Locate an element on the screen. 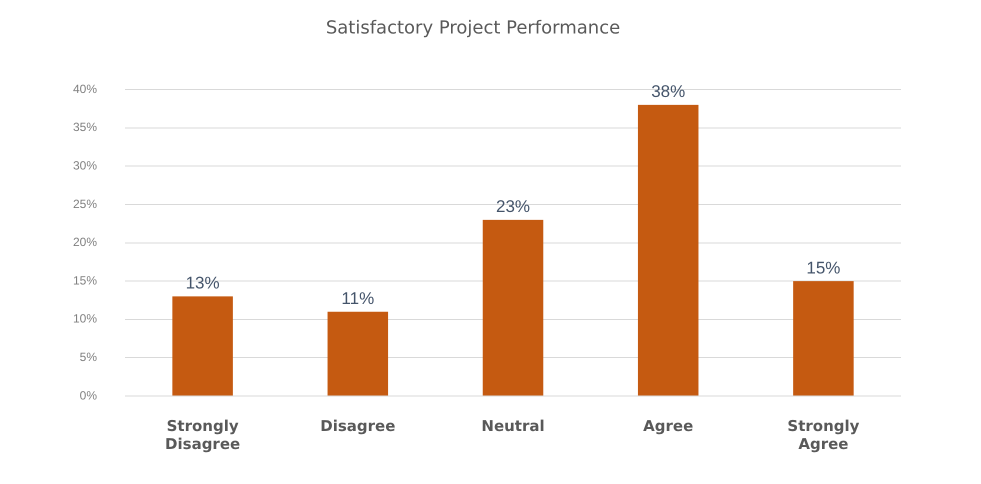 The height and width of the screenshot is (484, 981). y-tick-label: 40% is located at coordinates (85, 89).